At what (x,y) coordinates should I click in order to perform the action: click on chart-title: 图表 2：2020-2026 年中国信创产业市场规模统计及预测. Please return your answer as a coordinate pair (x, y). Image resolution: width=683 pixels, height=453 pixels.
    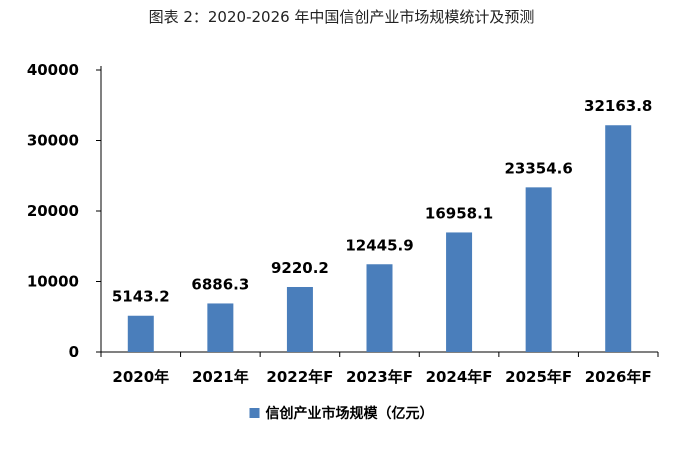
    Looking at the image, I should click on (341, 17).